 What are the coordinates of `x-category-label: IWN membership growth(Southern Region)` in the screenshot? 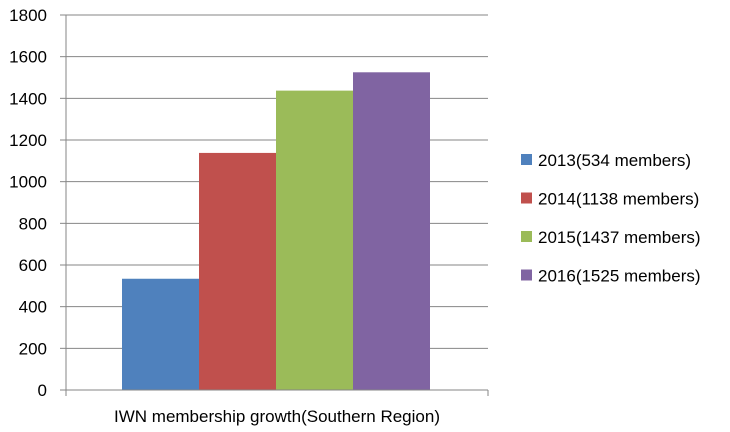 It's located at (277, 416).